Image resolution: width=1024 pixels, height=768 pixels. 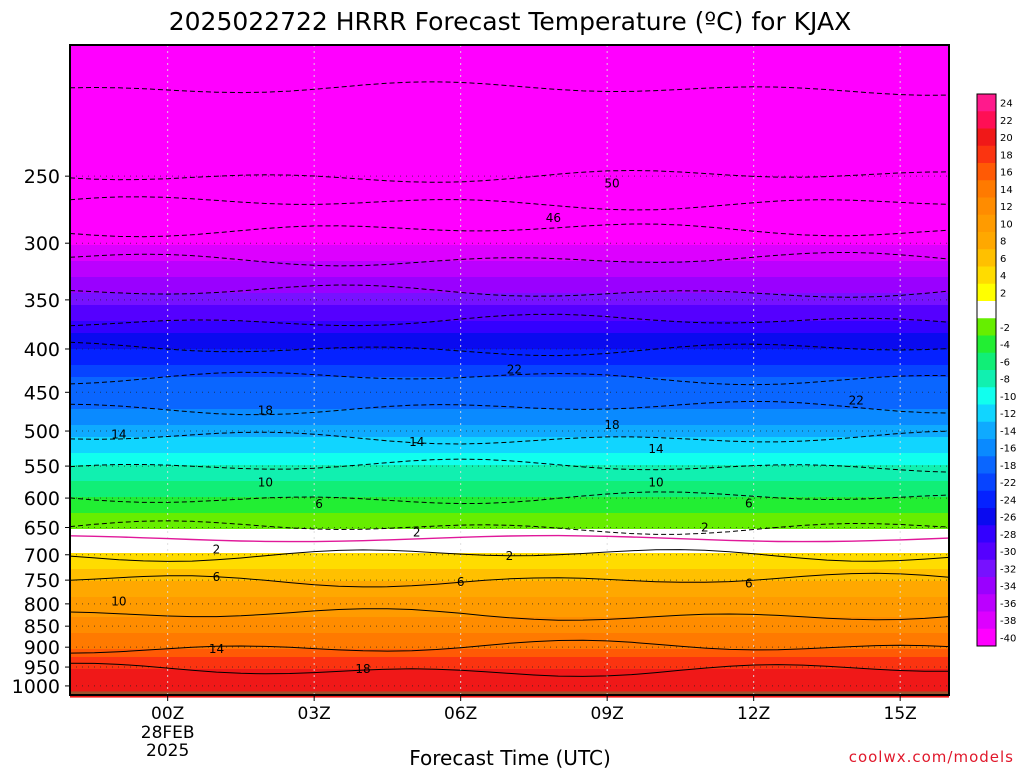 I want to click on colorbar-label: -8, so click(x=1005, y=380).